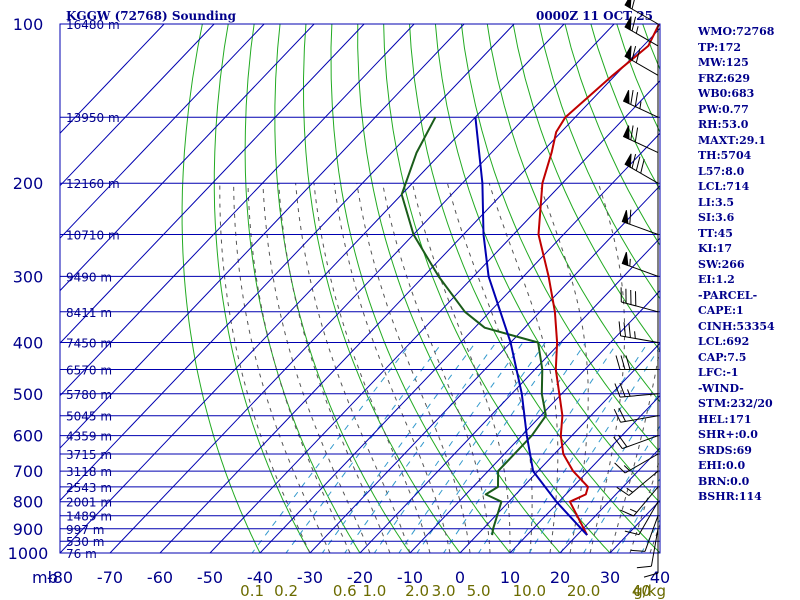 This screenshot has height=600, width=800. What do you see at coordinates (89, 277) in the screenshot?
I see `height-label: 9490 m` at bounding box center [89, 277].